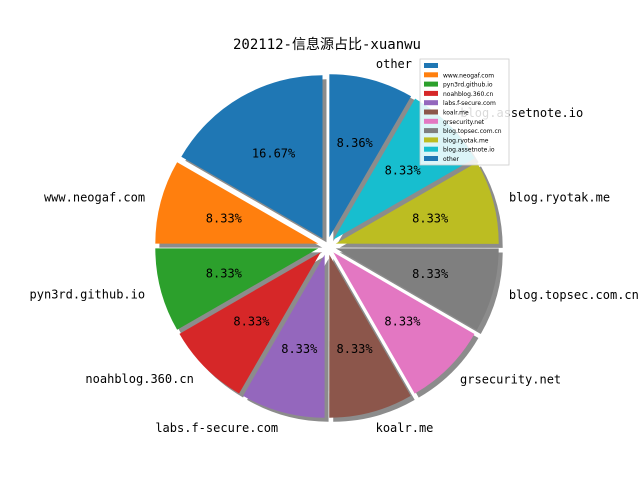 This screenshot has height=480, width=640. What do you see at coordinates (469, 150) in the screenshot?
I see `legend-entry-label: blog.assetnote.io` at bounding box center [469, 150].